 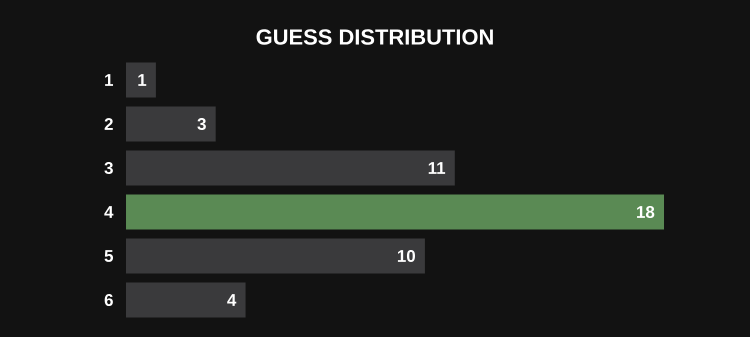 What do you see at coordinates (109, 80) in the screenshot?
I see `y-tick-label: 1` at bounding box center [109, 80].